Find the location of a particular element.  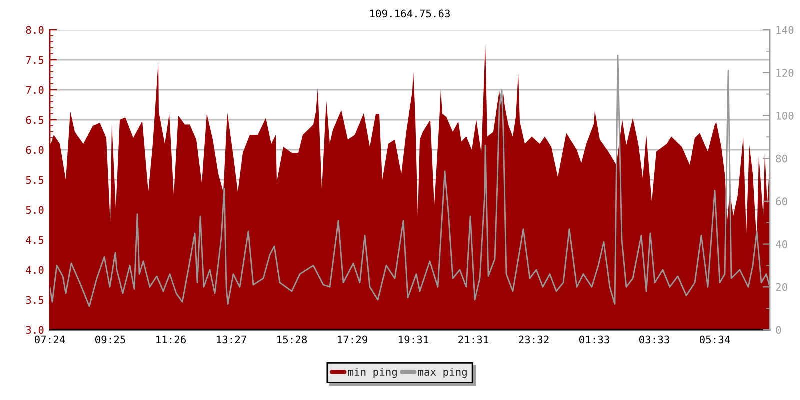

legend-label: max ping is located at coordinates (442, 373).